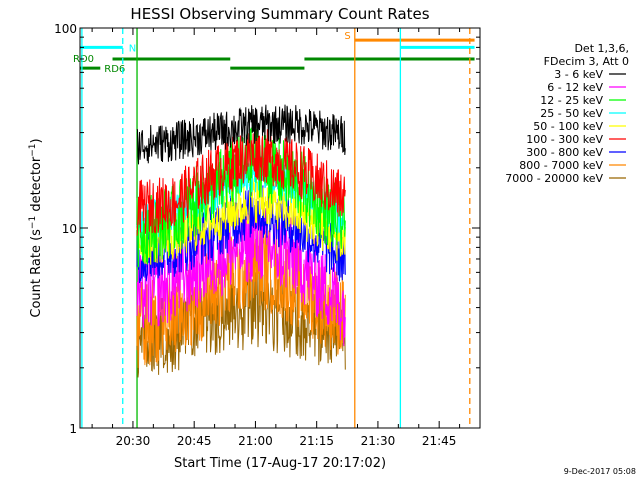 The image size is (640, 480). What do you see at coordinates (132, 48) in the screenshot?
I see `flag-label-n: N` at bounding box center [132, 48].